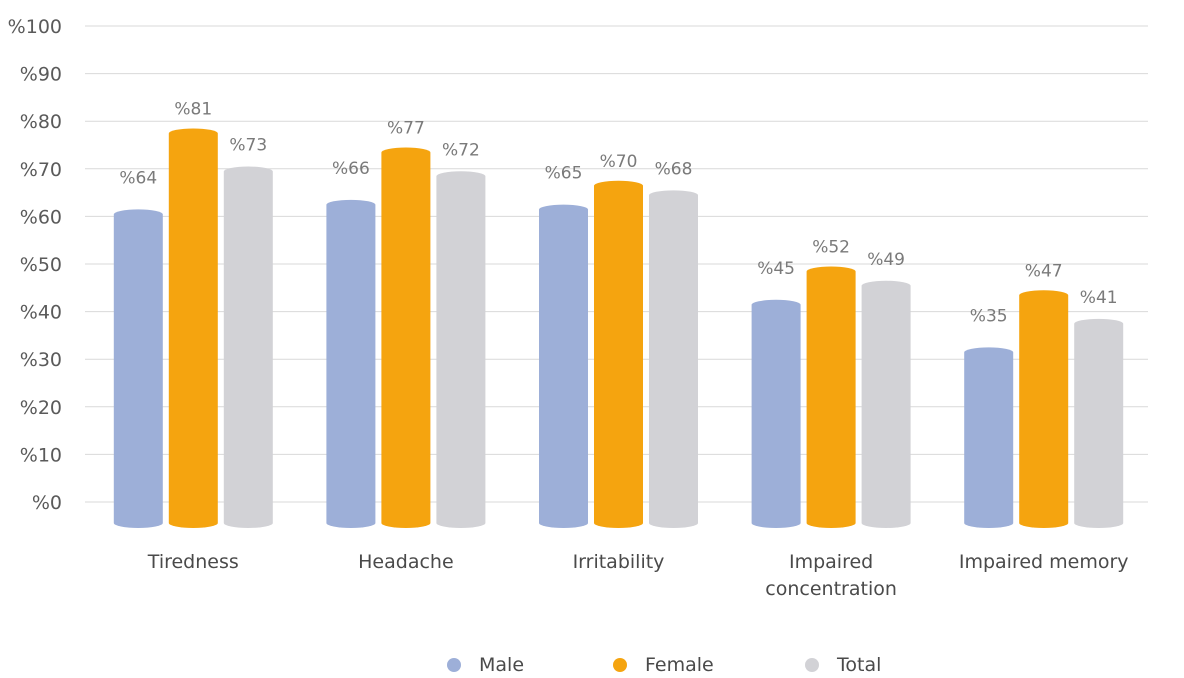  What do you see at coordinates (454, 665) in the screenshot?
I see `legend-swatch-male` at bounding box center [454, 665].